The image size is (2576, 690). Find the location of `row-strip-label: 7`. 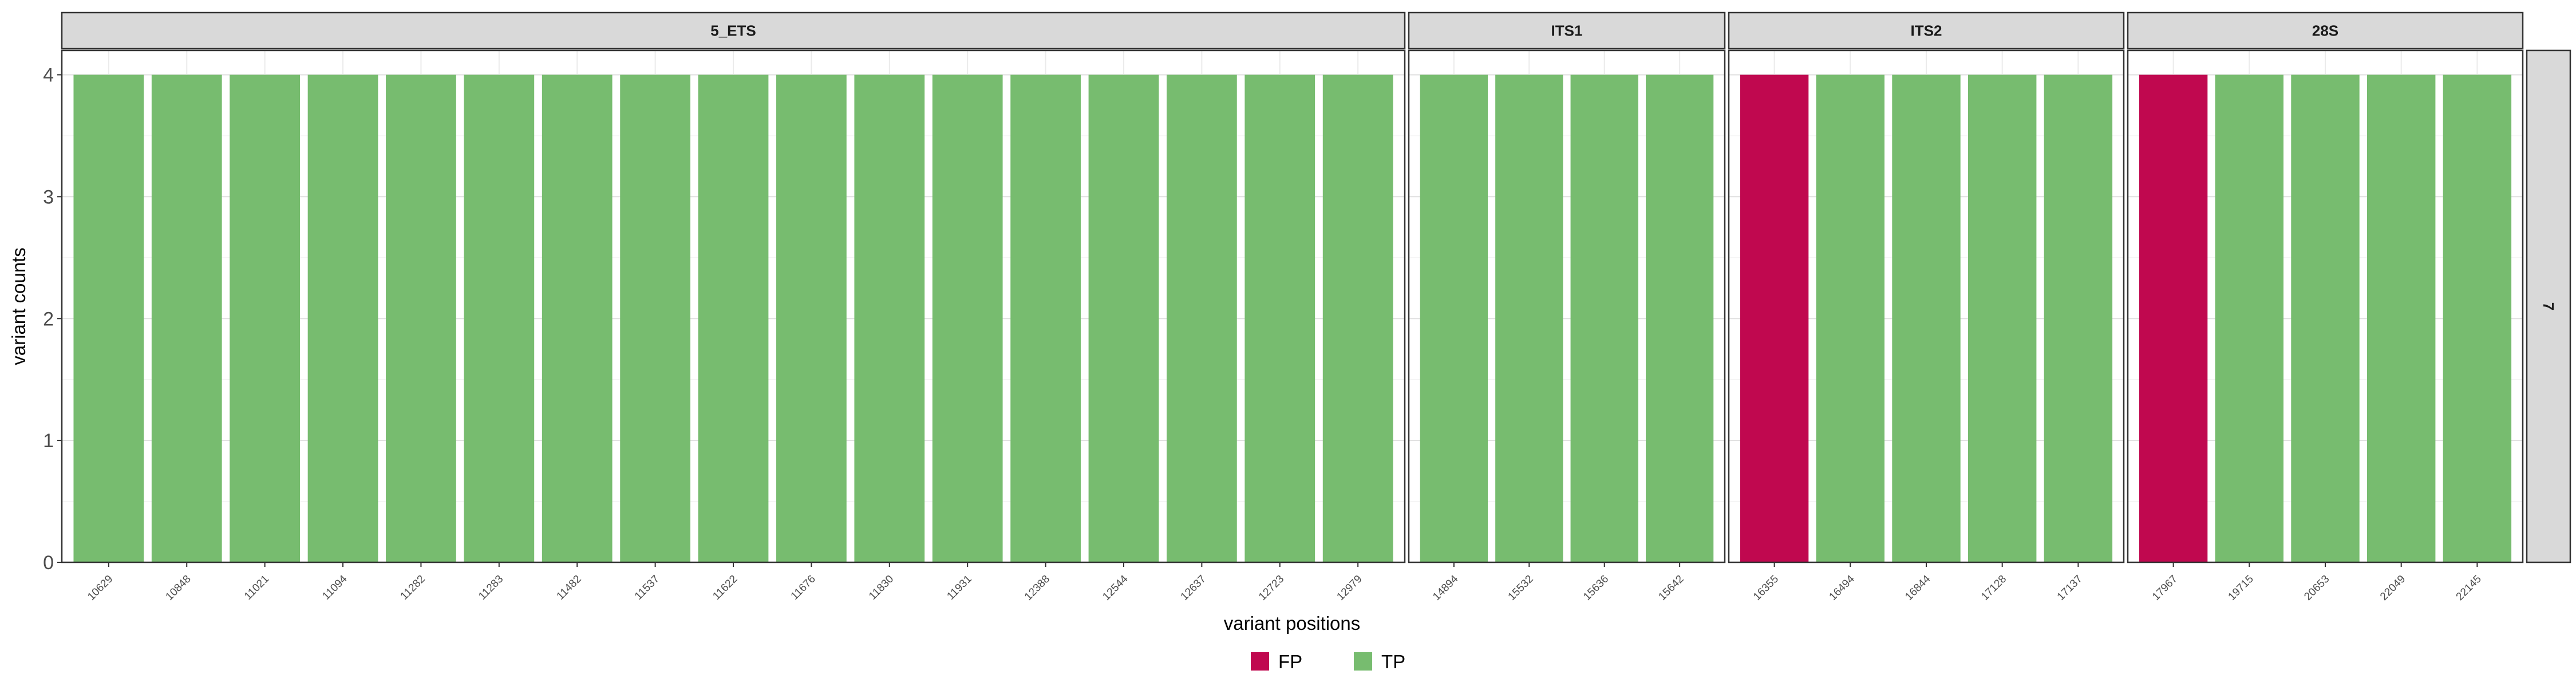

row-strip-label: 7 is located at coordinates (2548, 306).